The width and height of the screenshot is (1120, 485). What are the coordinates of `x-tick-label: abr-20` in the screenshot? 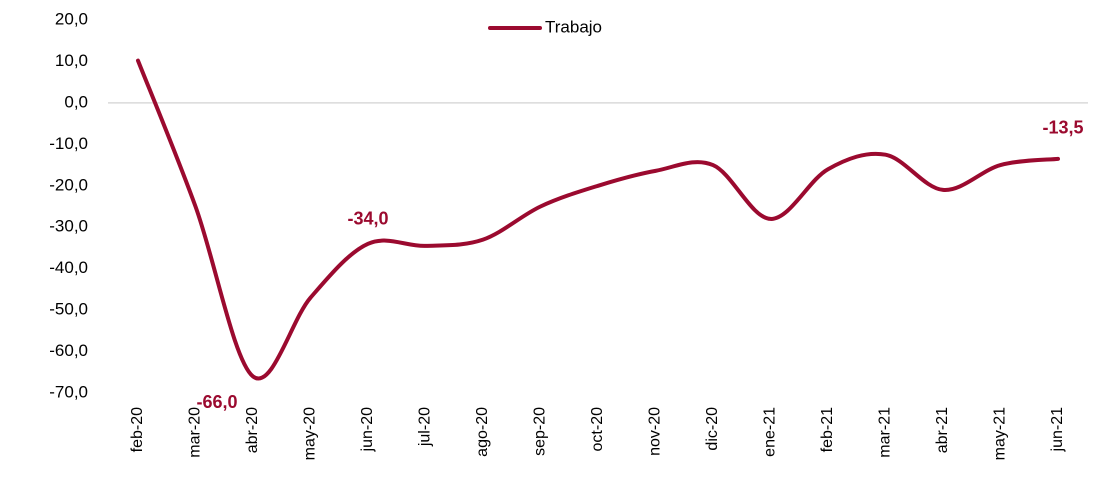 It's located at (252, 430).